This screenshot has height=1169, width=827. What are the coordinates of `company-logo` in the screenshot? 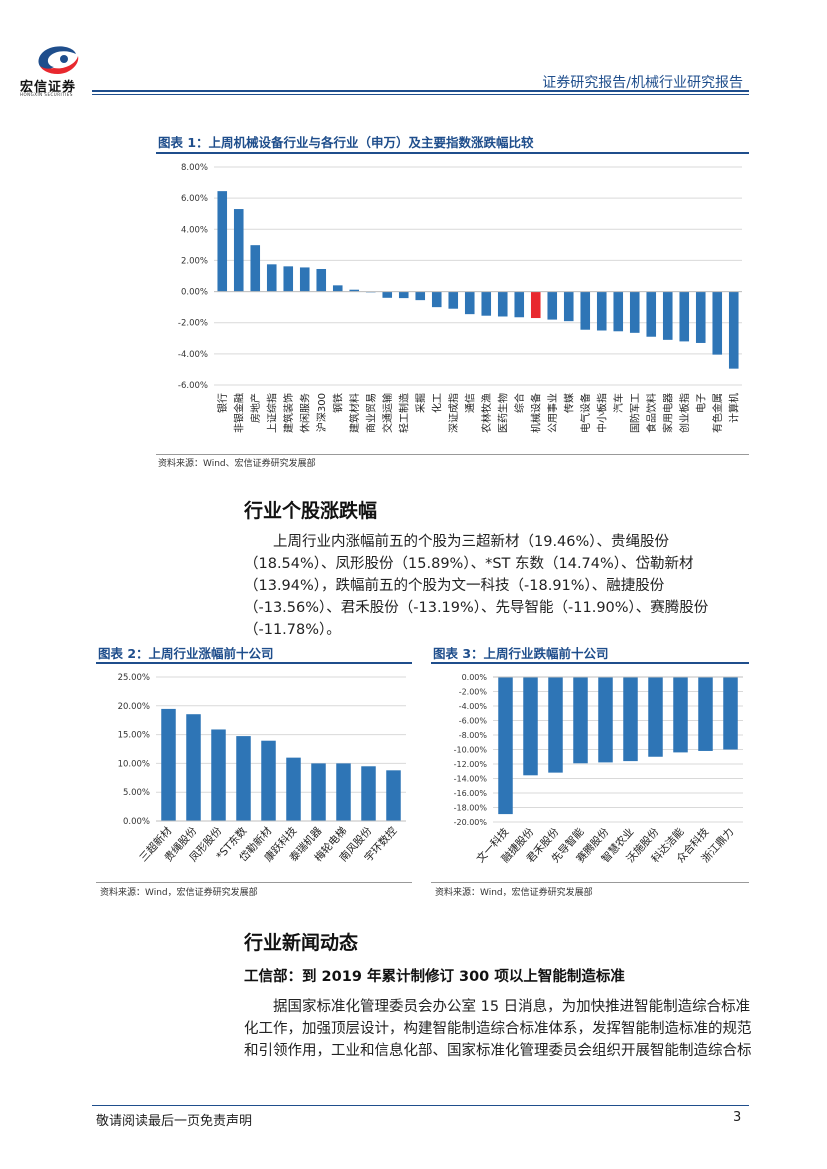 It's located at (58, 68).